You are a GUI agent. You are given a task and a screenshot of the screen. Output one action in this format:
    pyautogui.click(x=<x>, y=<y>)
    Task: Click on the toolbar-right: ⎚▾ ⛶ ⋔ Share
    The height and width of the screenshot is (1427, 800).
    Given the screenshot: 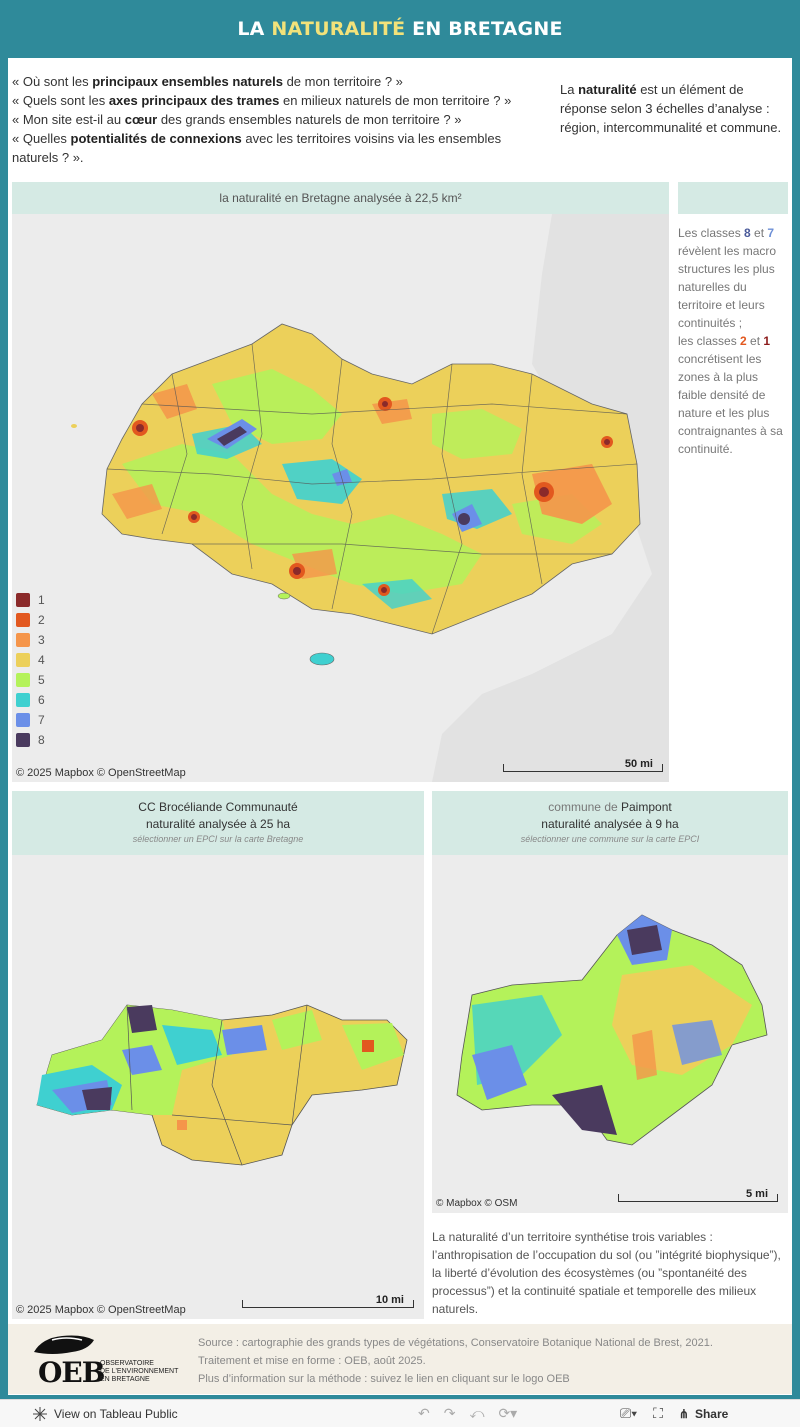 What is the action you would take?
    pyautogui.click(x=674, y=1413)
    